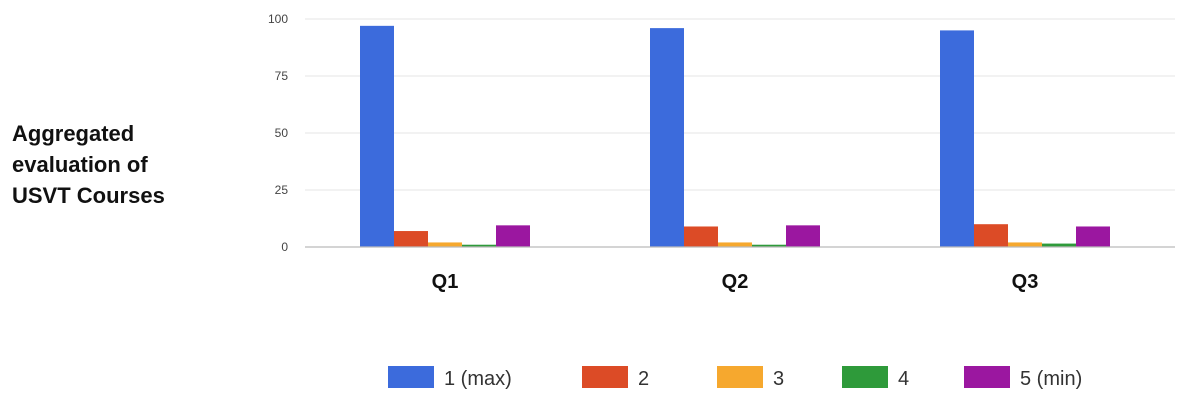 The width and height of the screenshot is (1189, 406). I want to click on legend-label: 1 (max), so click(478, 379).